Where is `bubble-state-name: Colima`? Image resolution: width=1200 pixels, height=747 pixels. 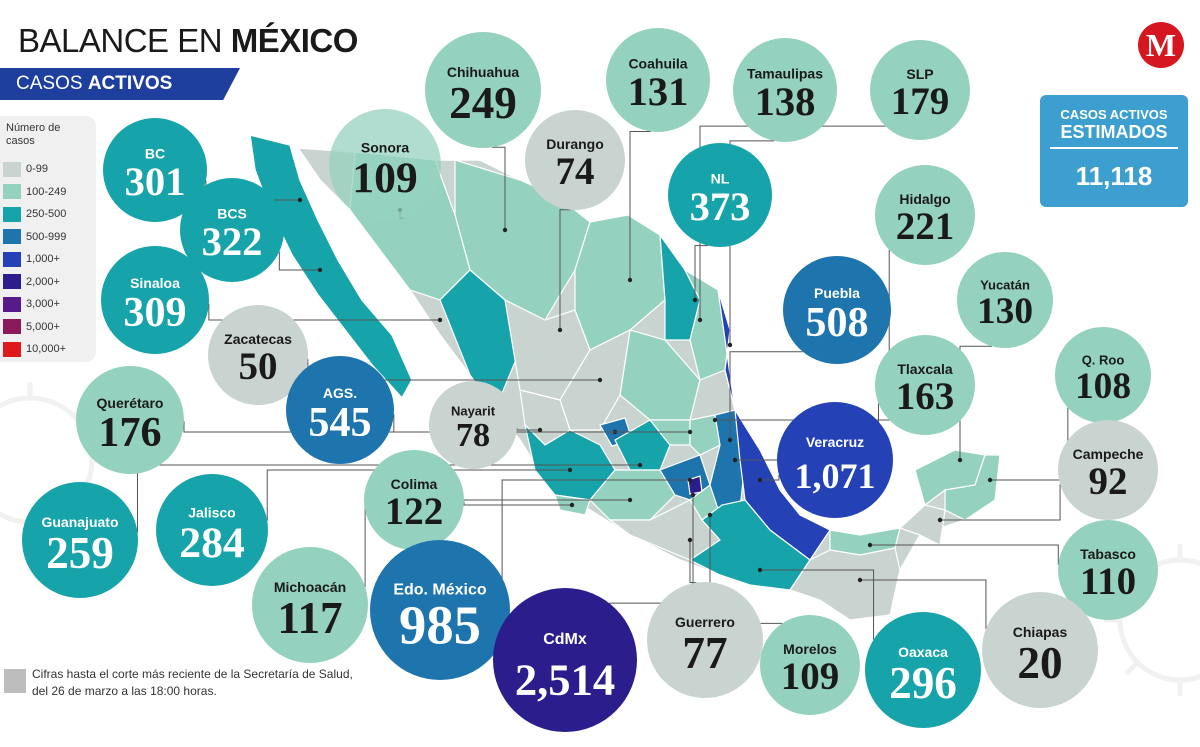
bubble-state-name: Colima is located at coordinates (414, 484).